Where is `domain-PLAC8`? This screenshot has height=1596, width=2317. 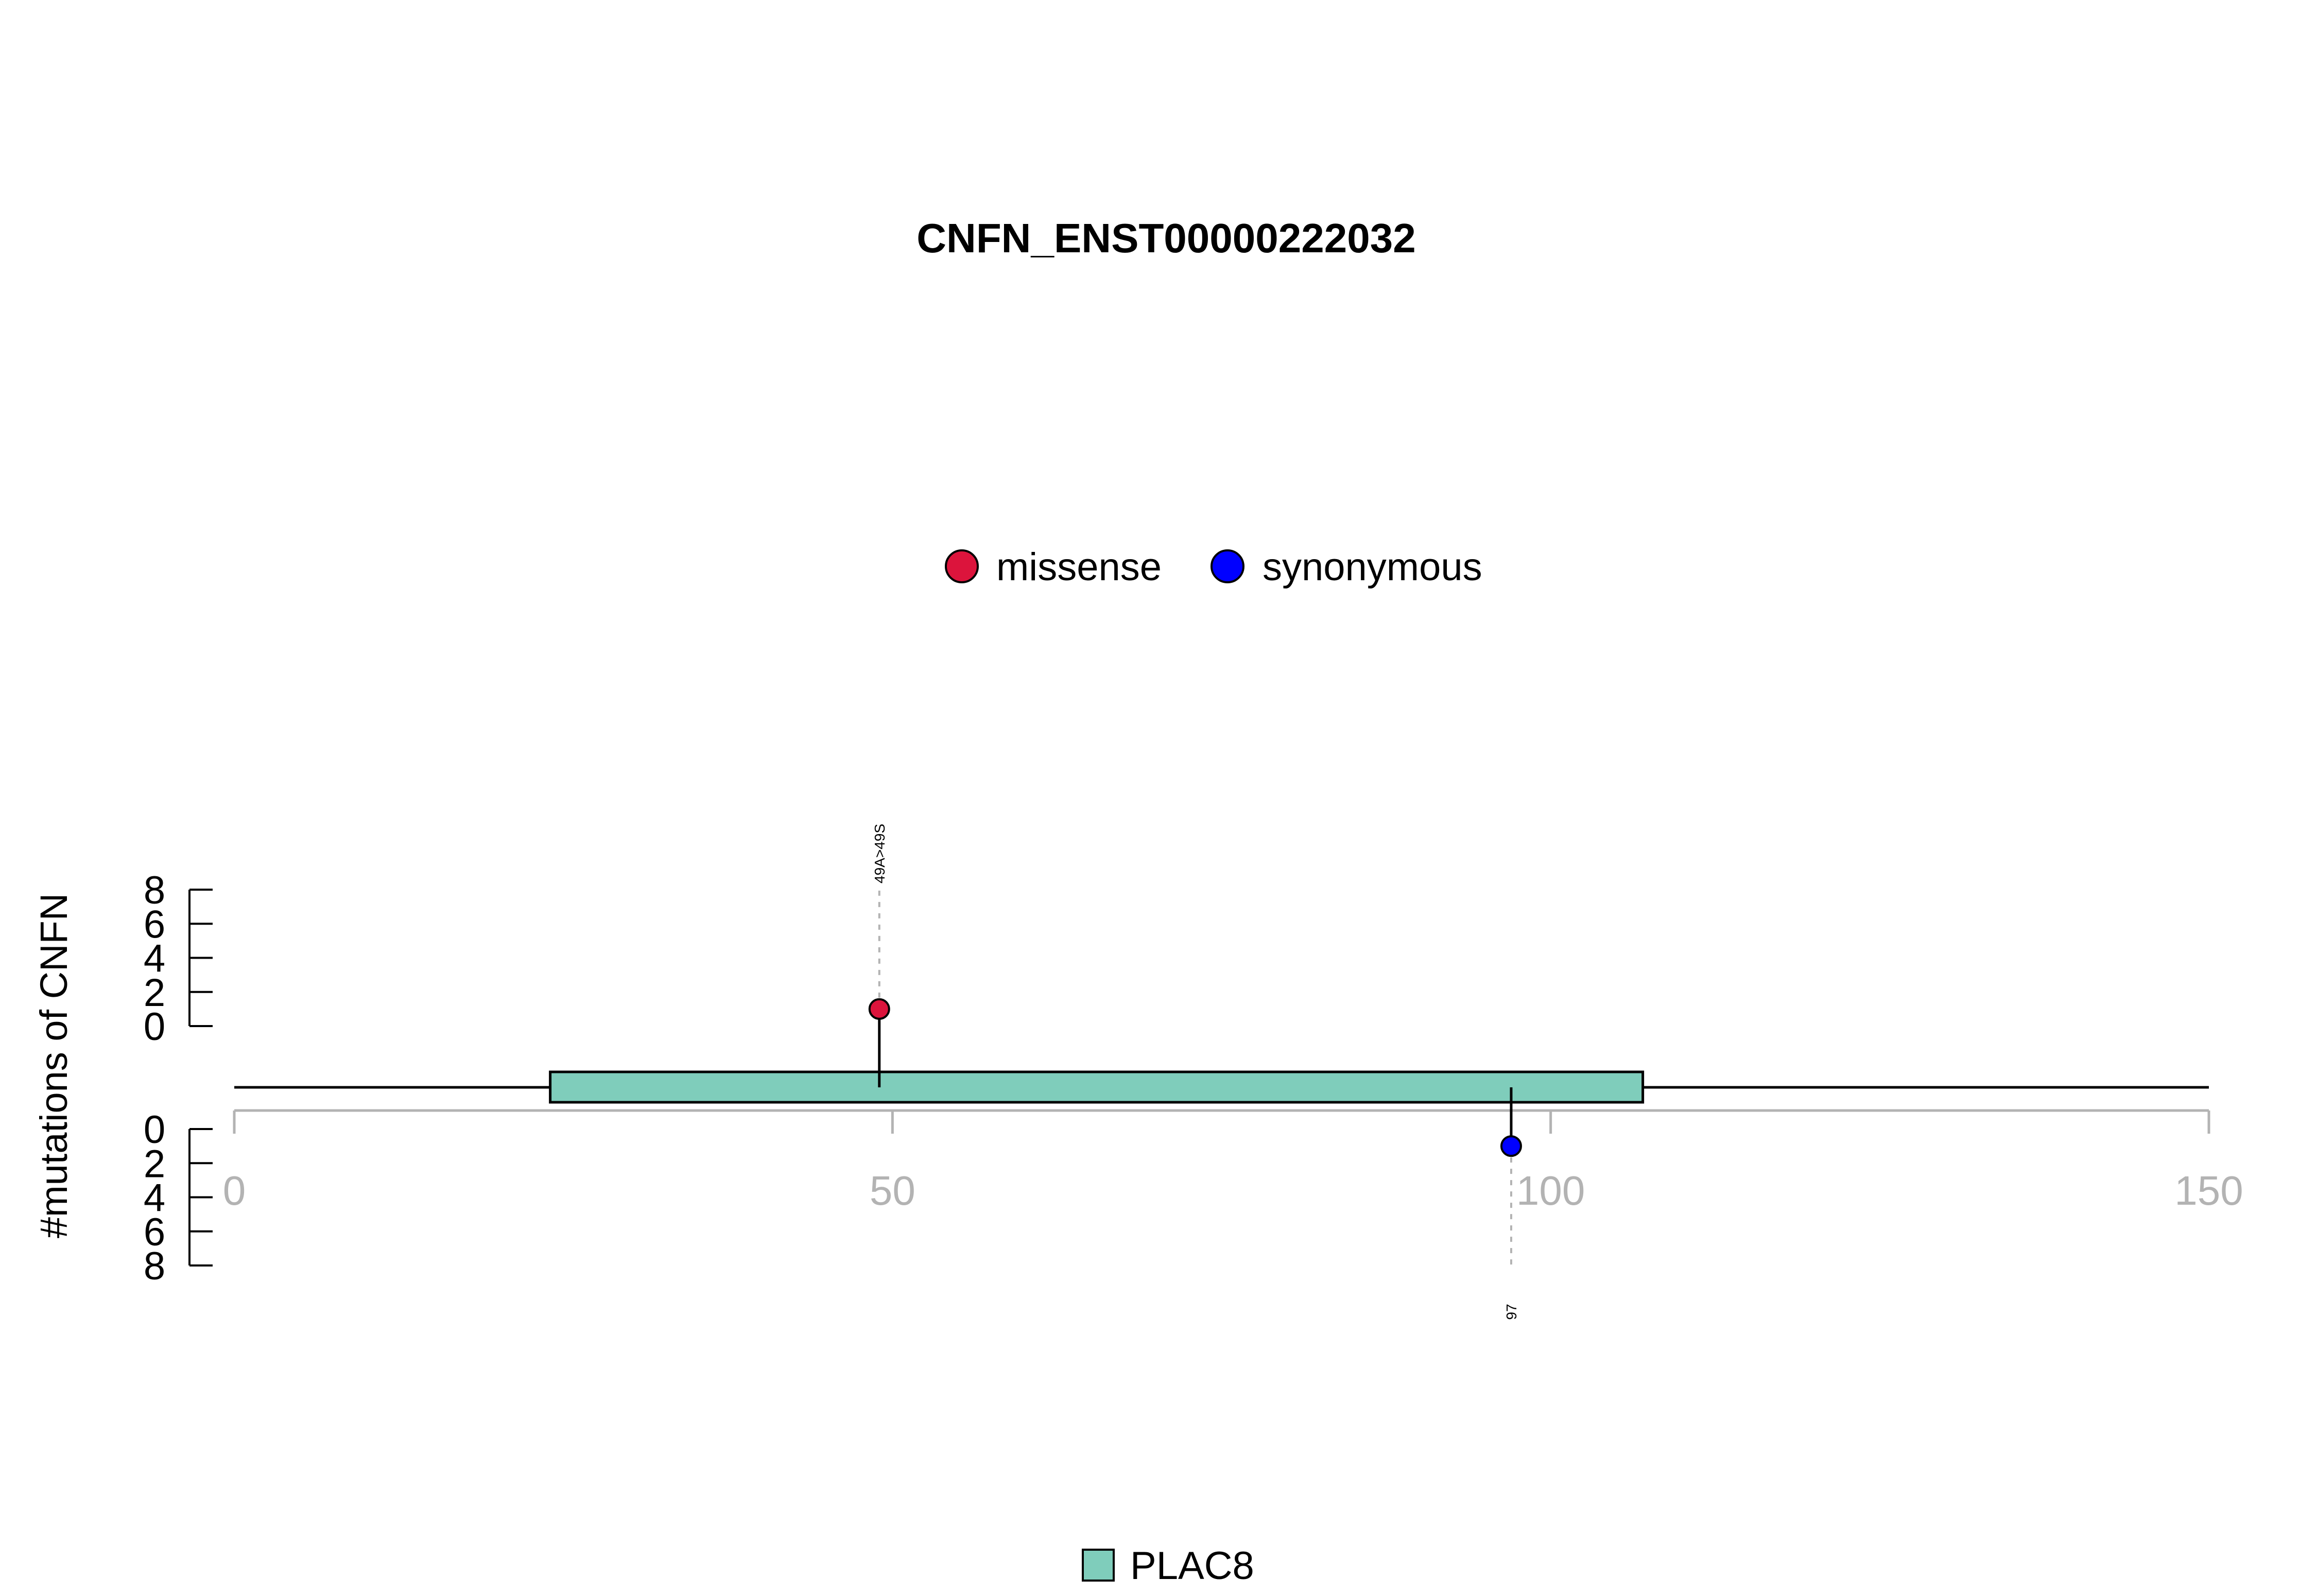
domain-PLAC8 is located at coordinates (1097, 1087).